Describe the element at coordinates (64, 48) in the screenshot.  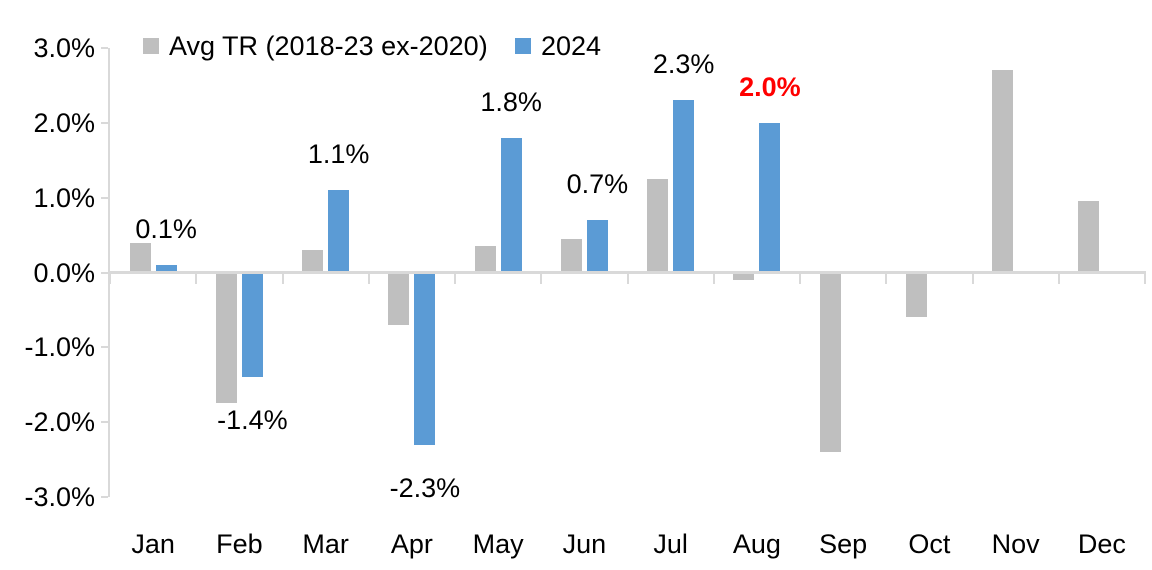
I see `y-axis-tick-label: 3.0%` at that location.